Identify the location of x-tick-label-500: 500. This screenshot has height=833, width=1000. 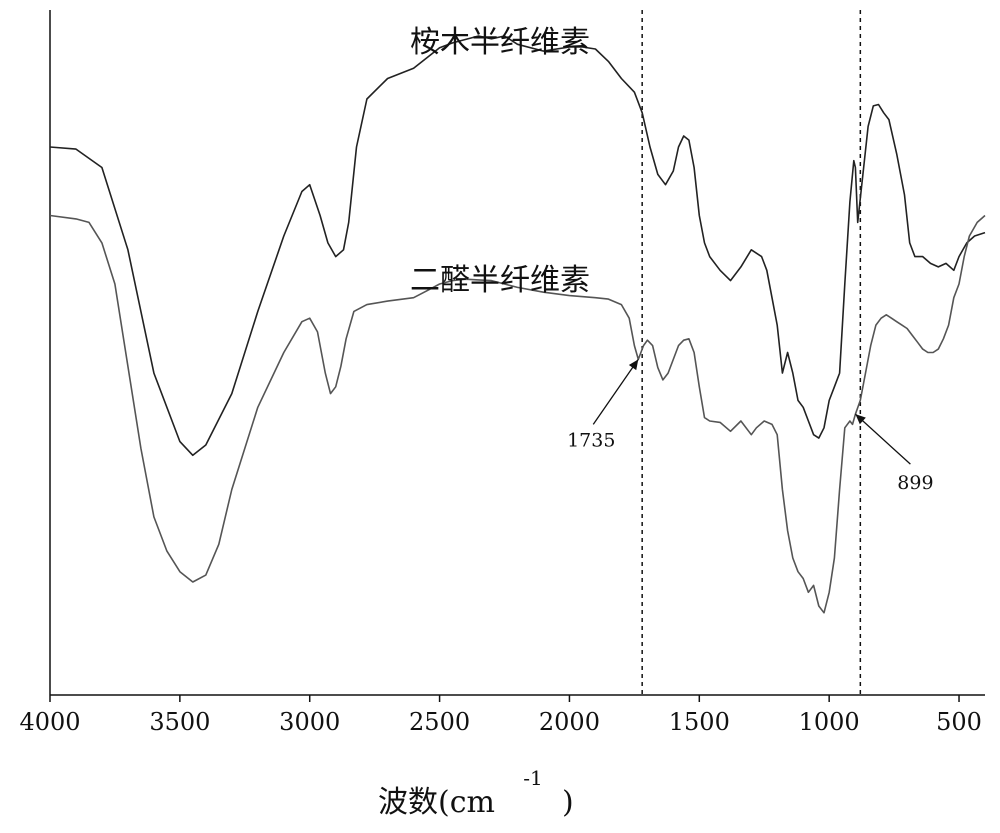
(959, 722).